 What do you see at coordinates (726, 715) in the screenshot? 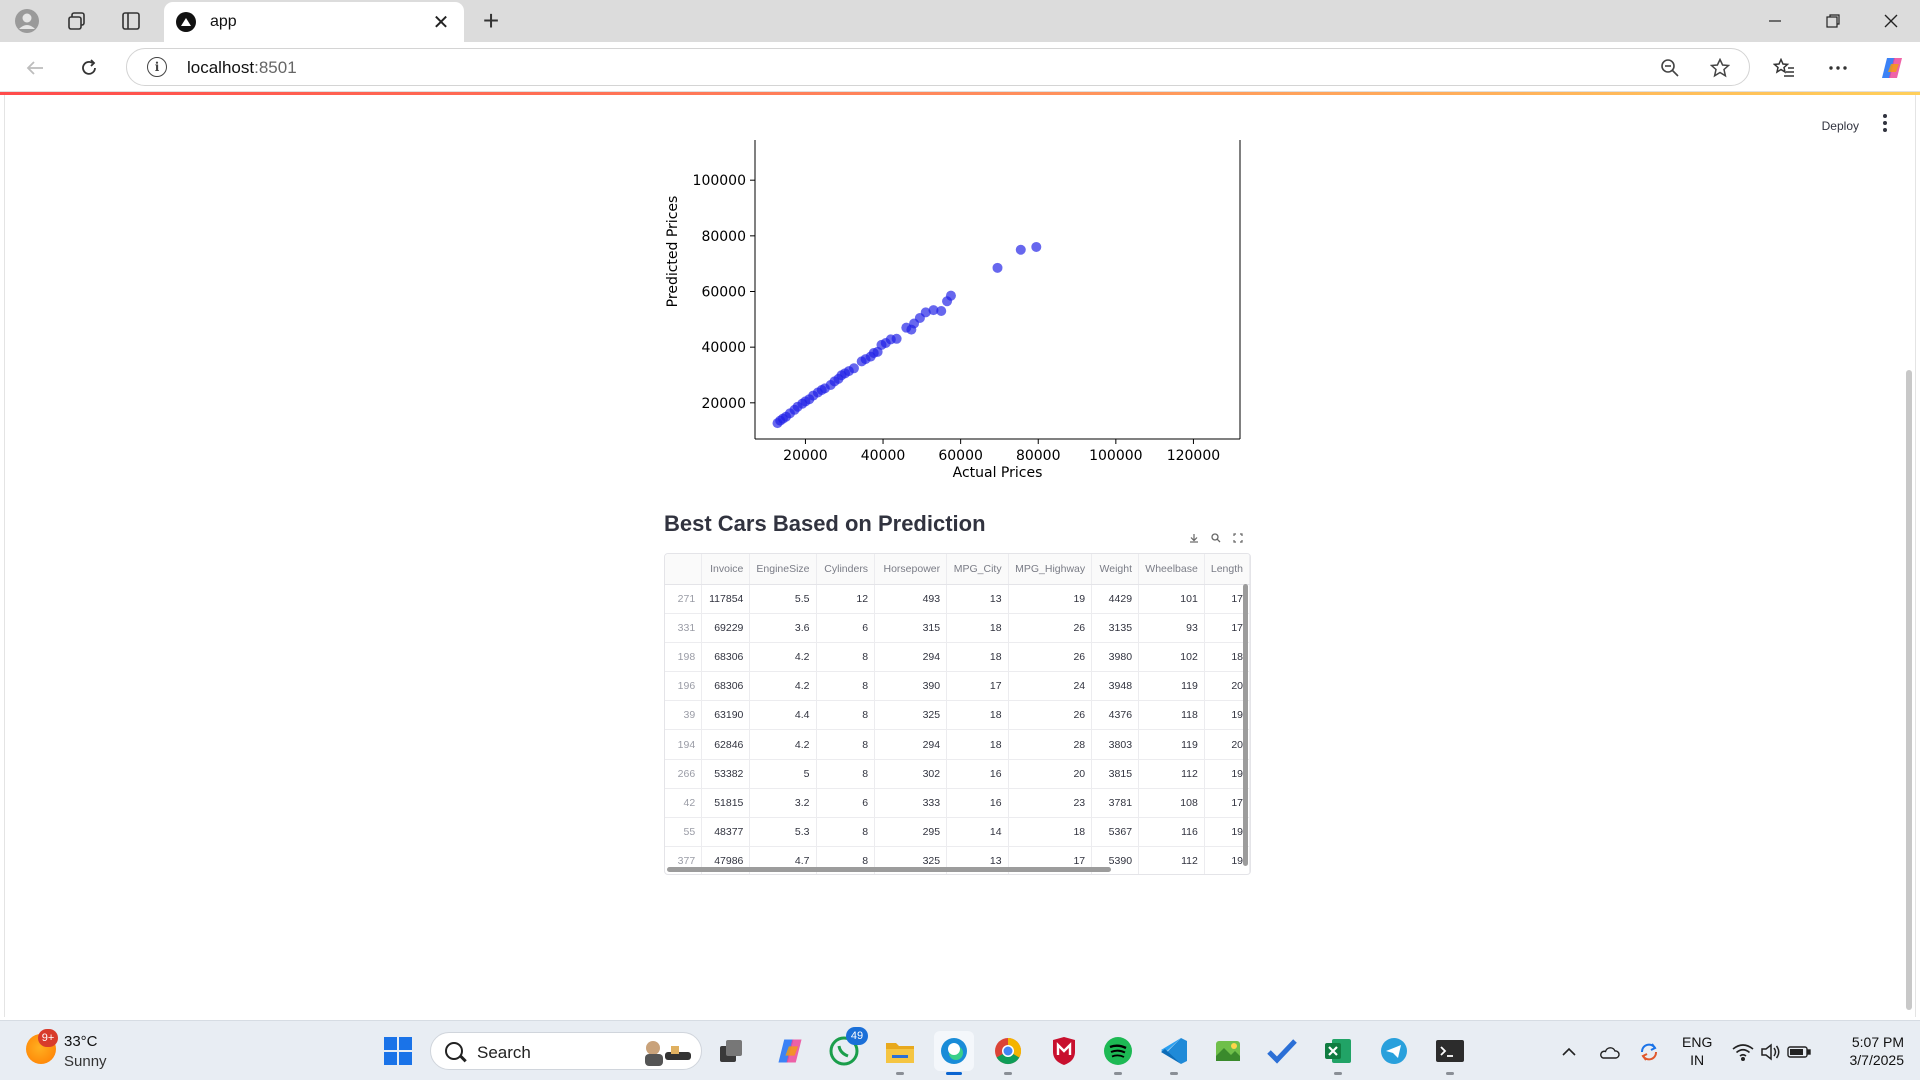
I see `table-cell: 63190` at bounding box center [726, 715].